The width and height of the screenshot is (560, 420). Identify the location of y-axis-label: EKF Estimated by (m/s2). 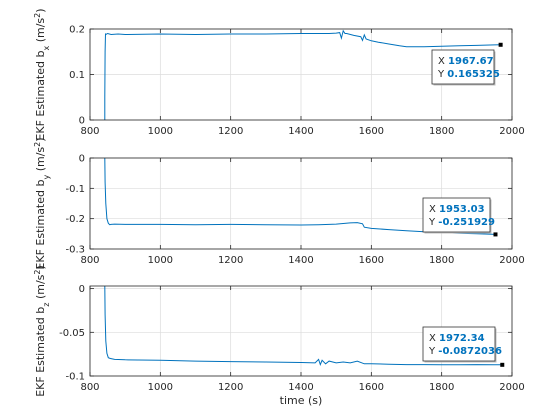
(42, 203).